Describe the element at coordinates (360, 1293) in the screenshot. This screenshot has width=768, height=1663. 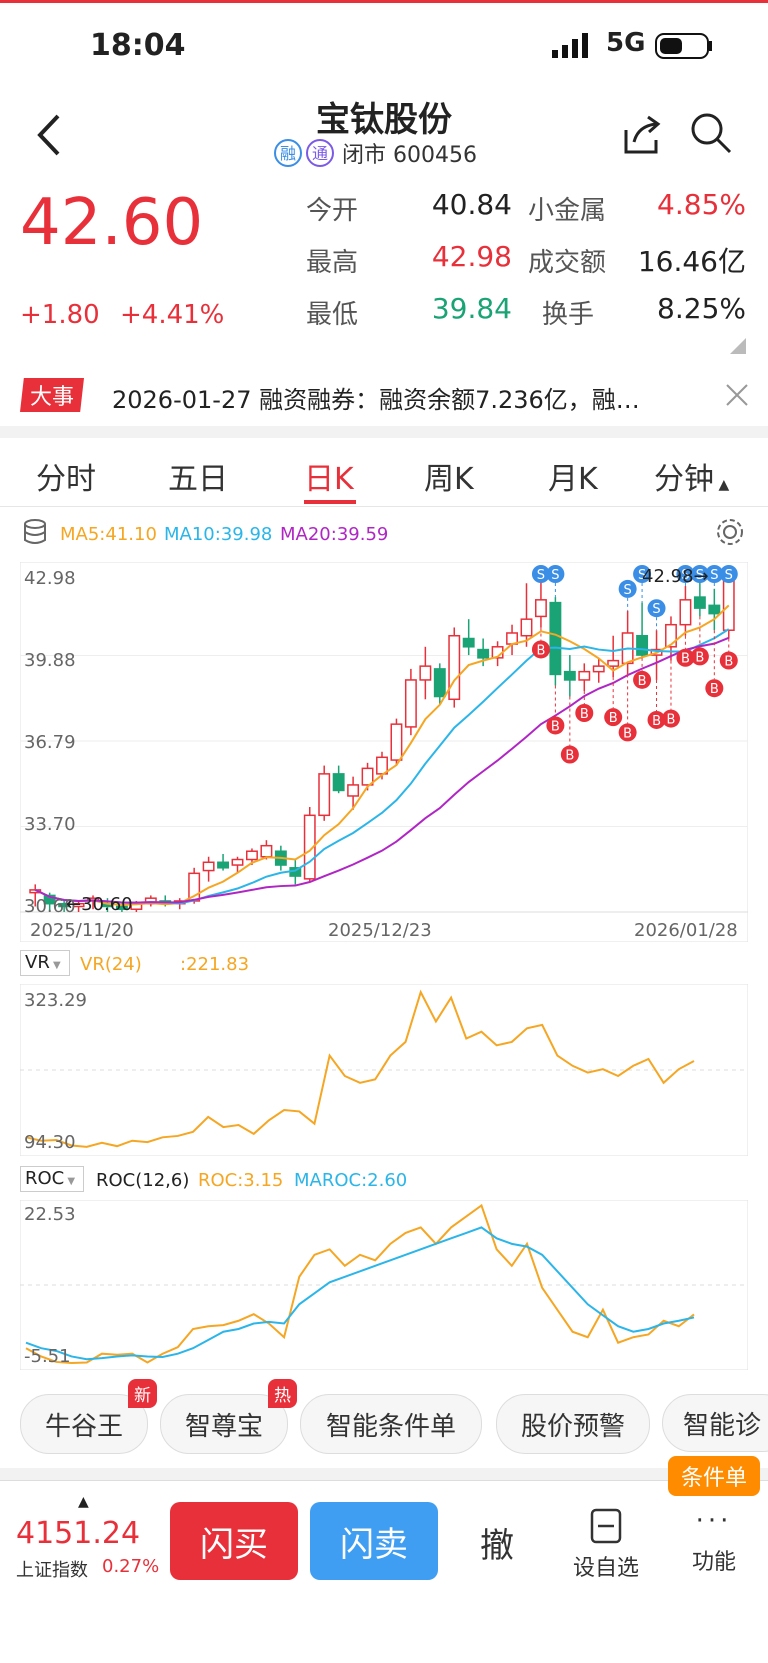
I see `maroc-line` at that location.